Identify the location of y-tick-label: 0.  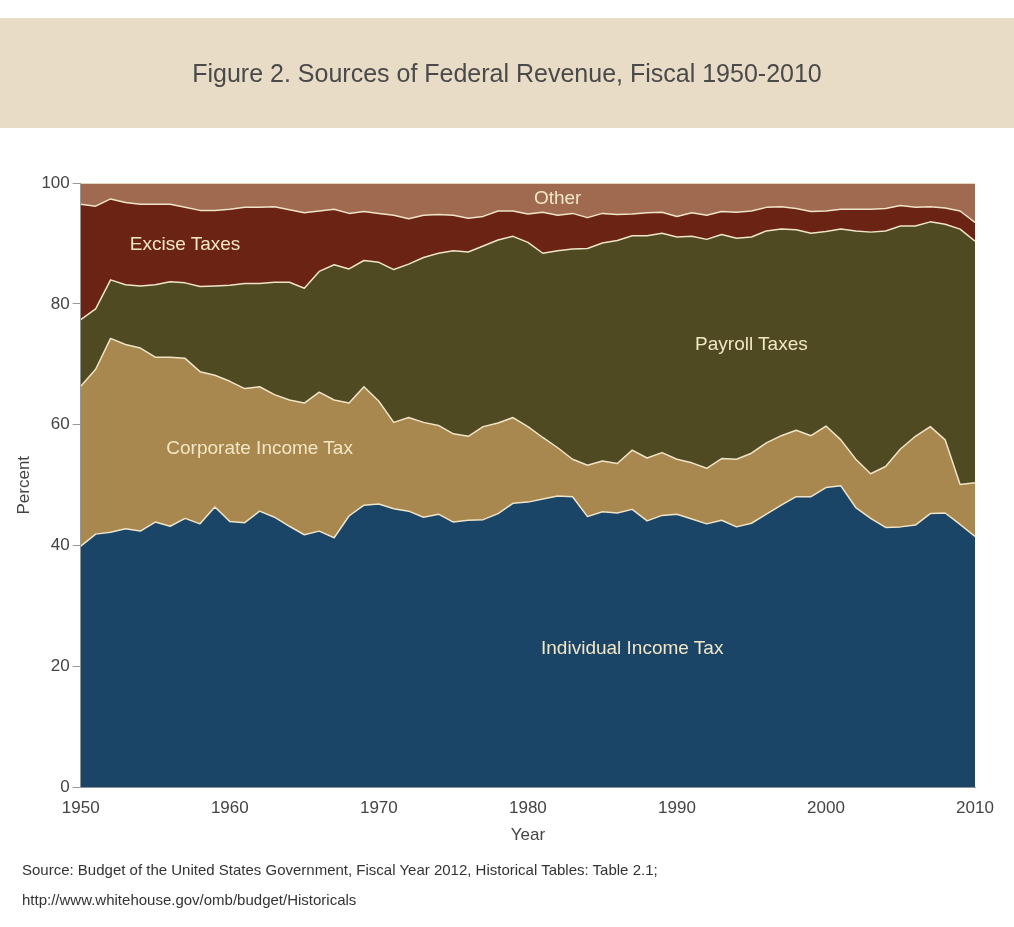
(65, 786).